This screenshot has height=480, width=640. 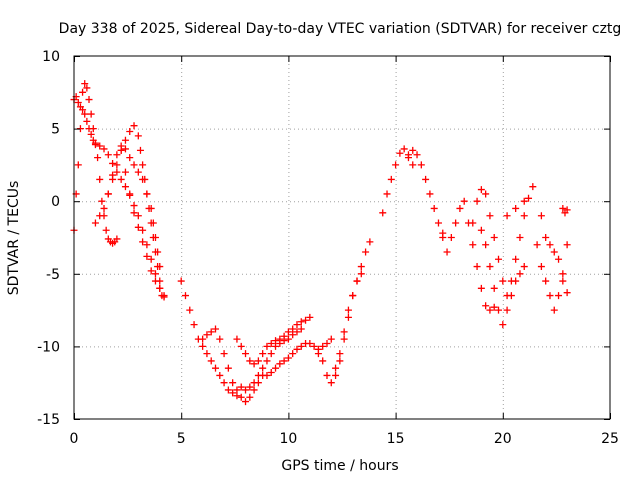 What do you see at coordinates (181, 439) in the screenshot?
I see `x-tick-label: 5` at bounding box center [181, 439].